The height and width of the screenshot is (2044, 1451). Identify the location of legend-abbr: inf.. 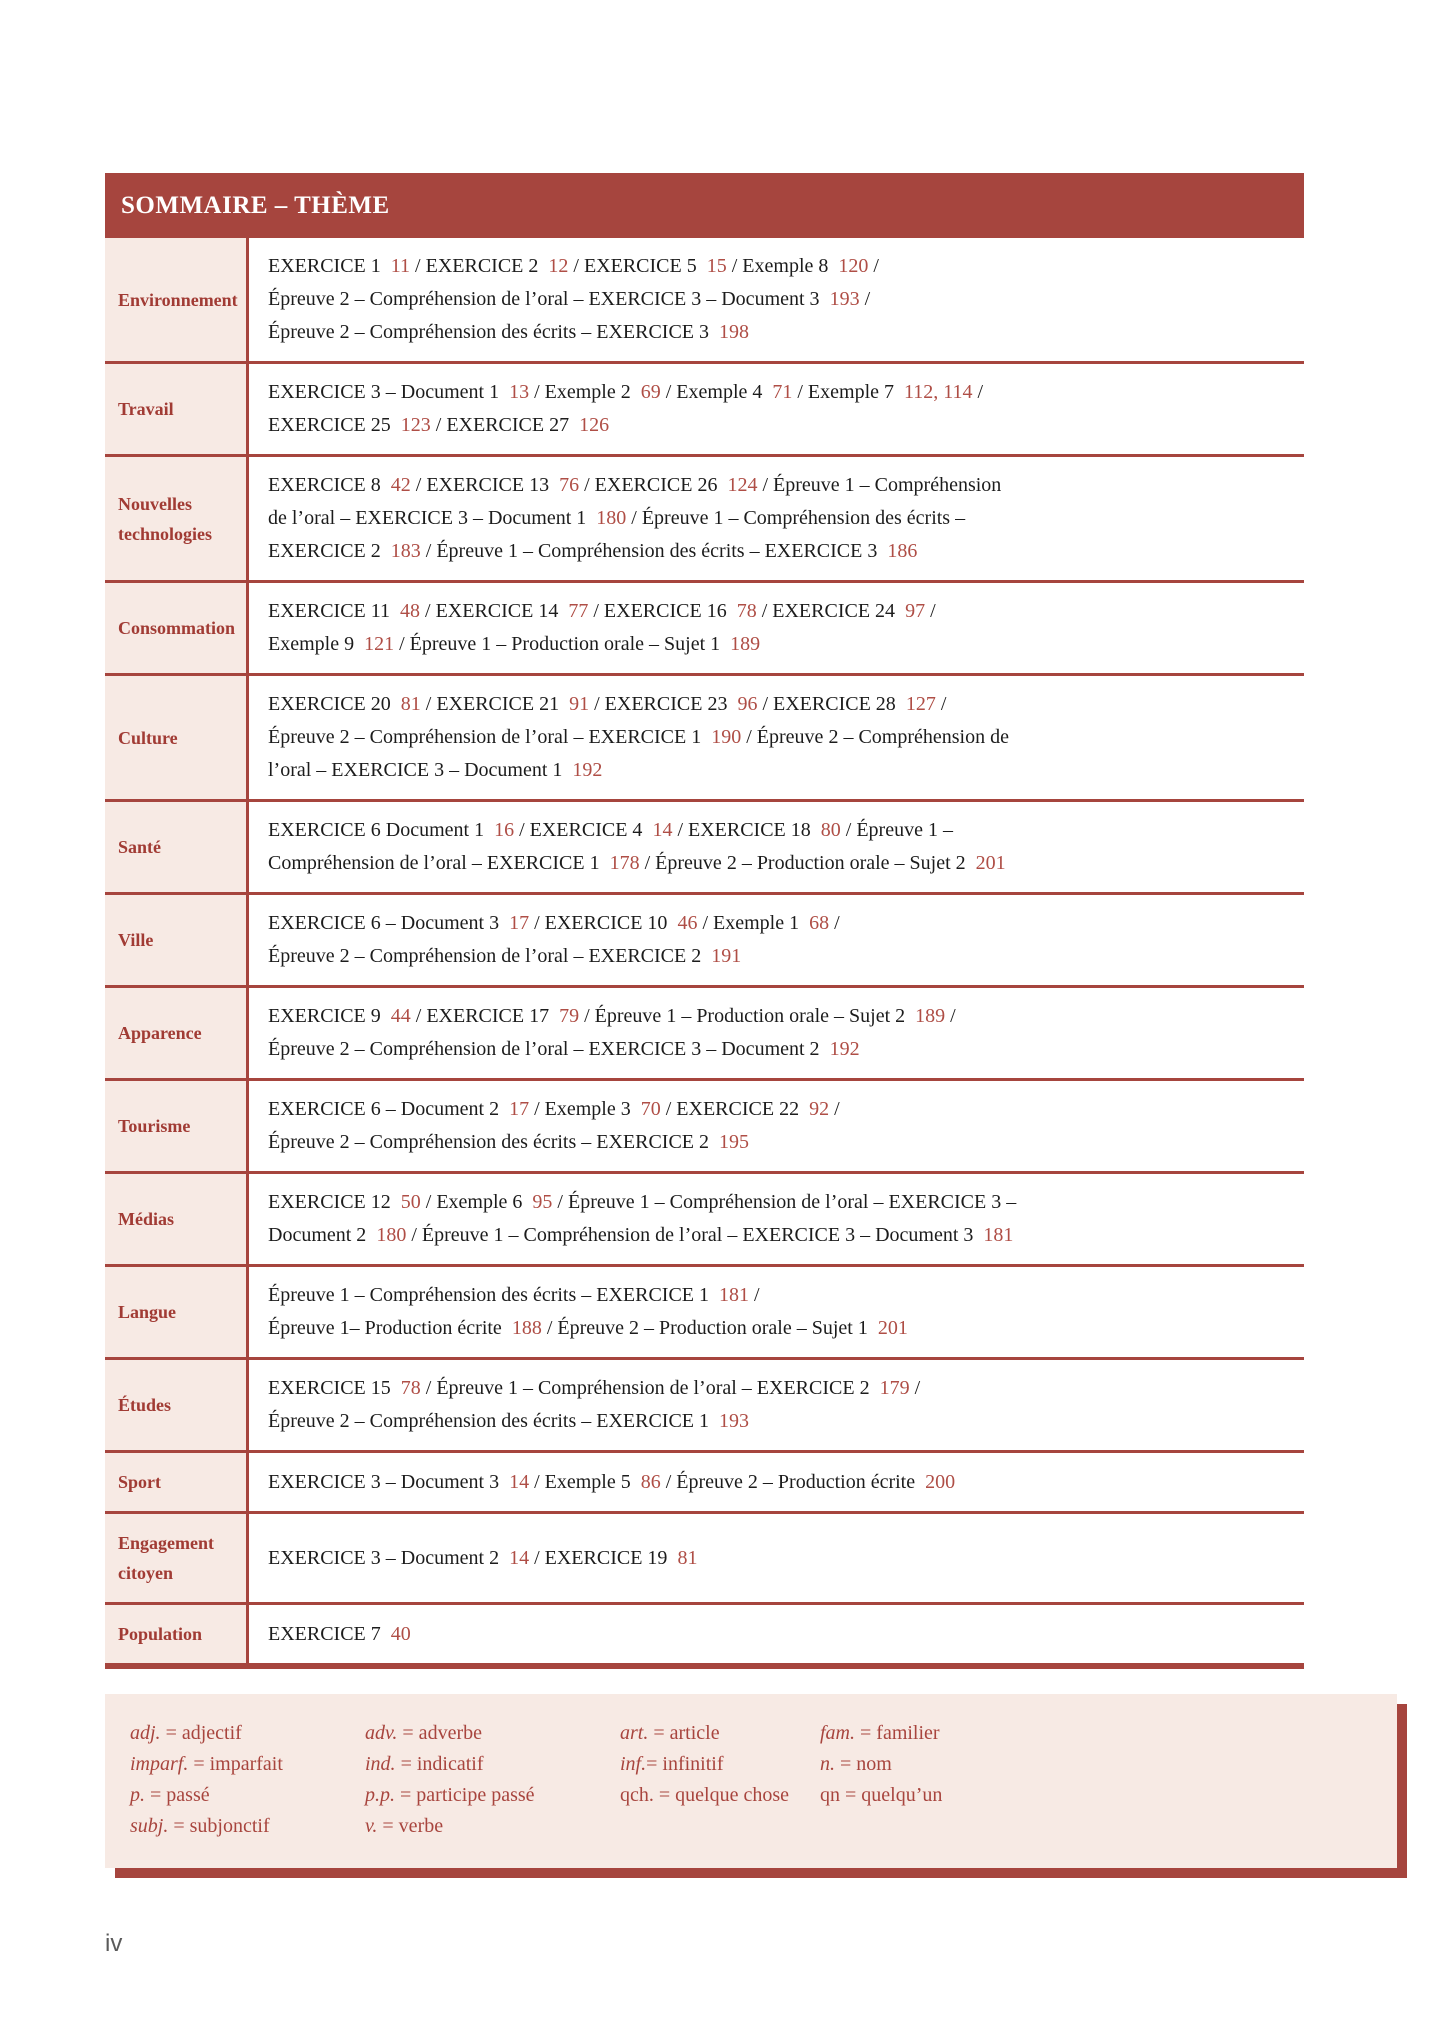
(633, 1764).